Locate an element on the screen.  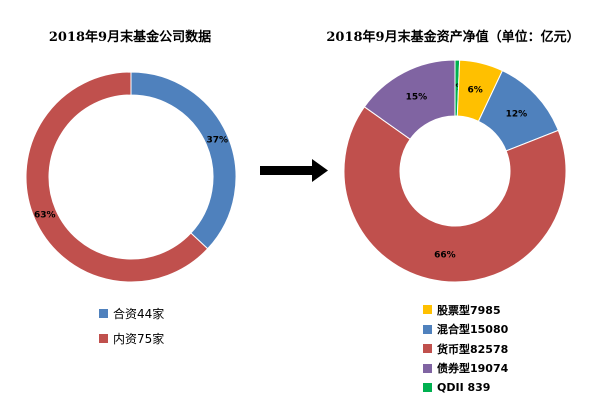
legend-label: 债券型19074 is located at coordinates (473, 369).